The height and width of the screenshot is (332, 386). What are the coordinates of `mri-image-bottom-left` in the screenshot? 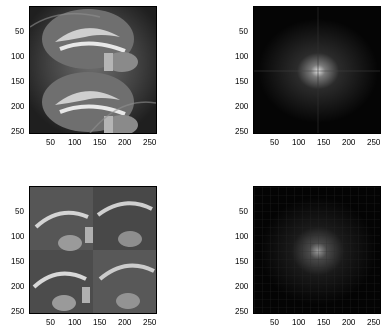 It's located at (93, 250).